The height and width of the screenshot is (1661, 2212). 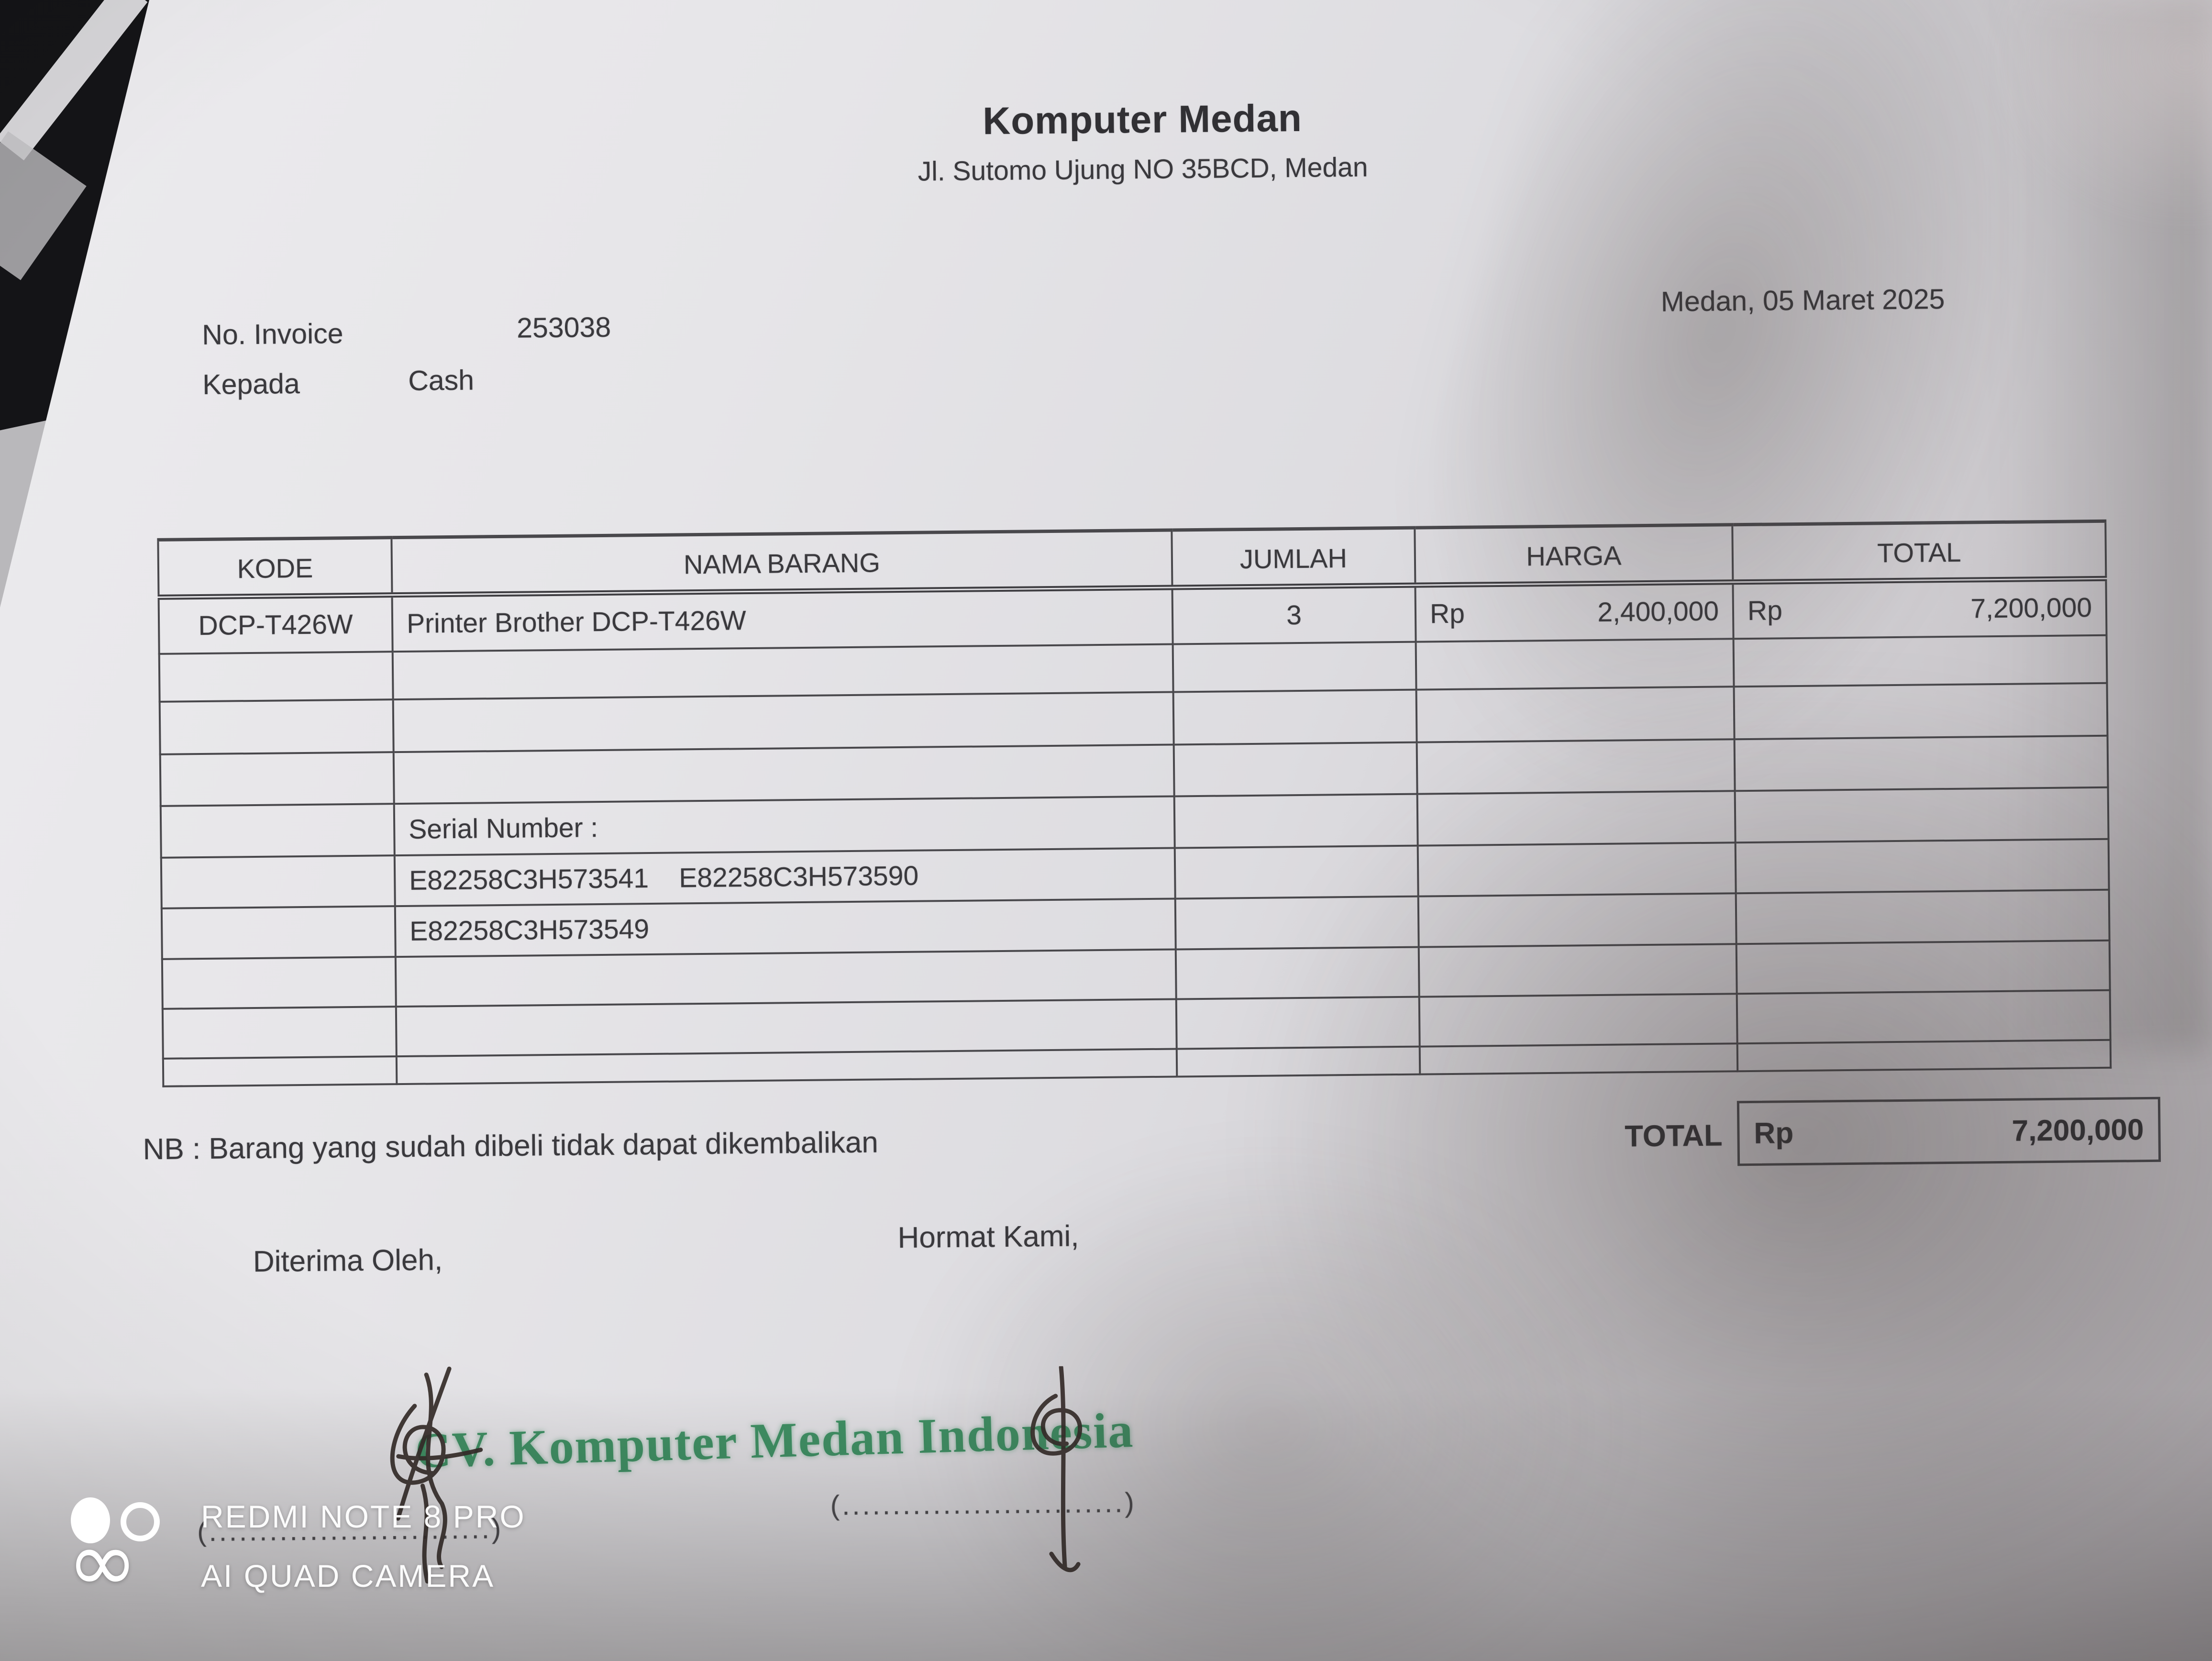 What do you see at coordinates (2031, 608) in the screenshot?
I see `total-amount: 7,200,000` at bounding box center [2031, 608].